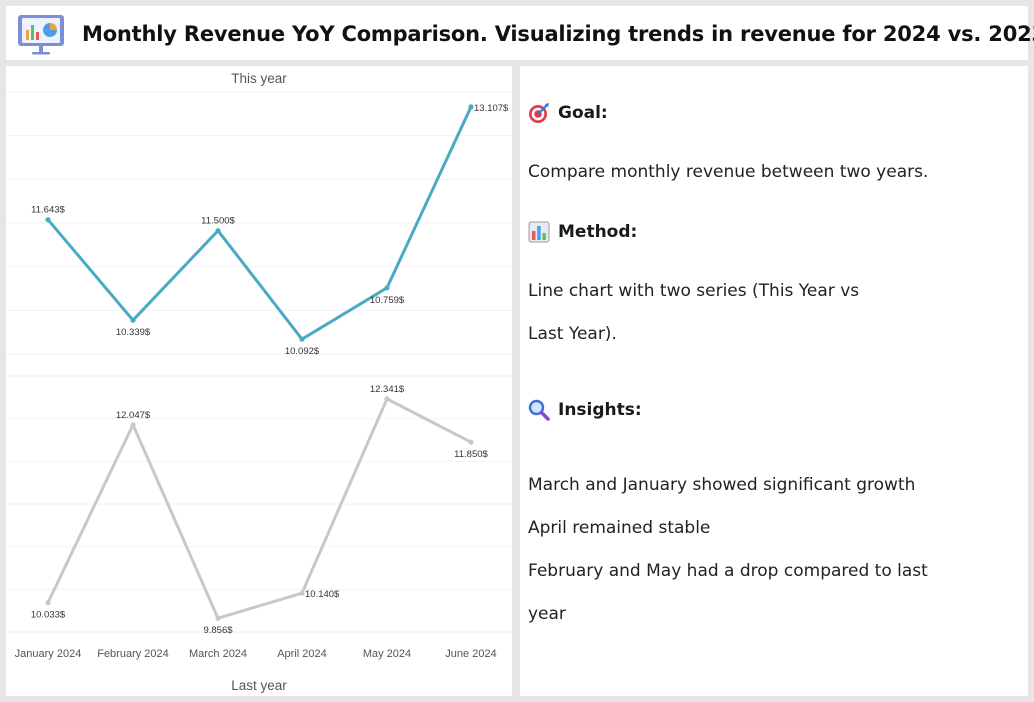  I want to click on insights-heading-label: Insights:, so click(600, 410).